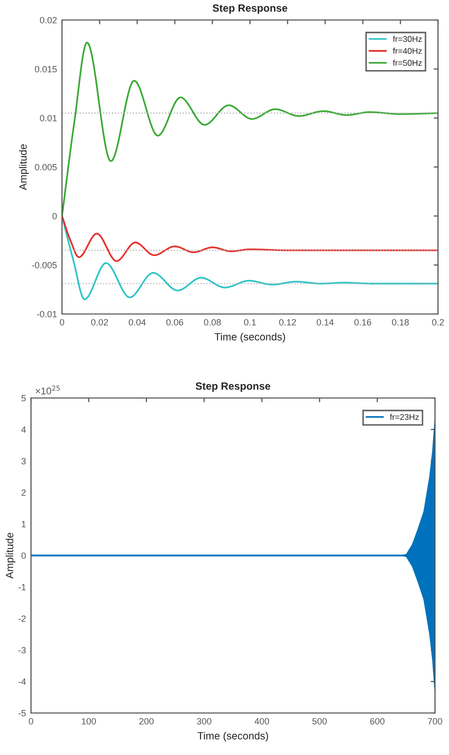  Describe the element at coordinates (146, 721) in the screenshot. I see `x-tick-label: 200` at that location.